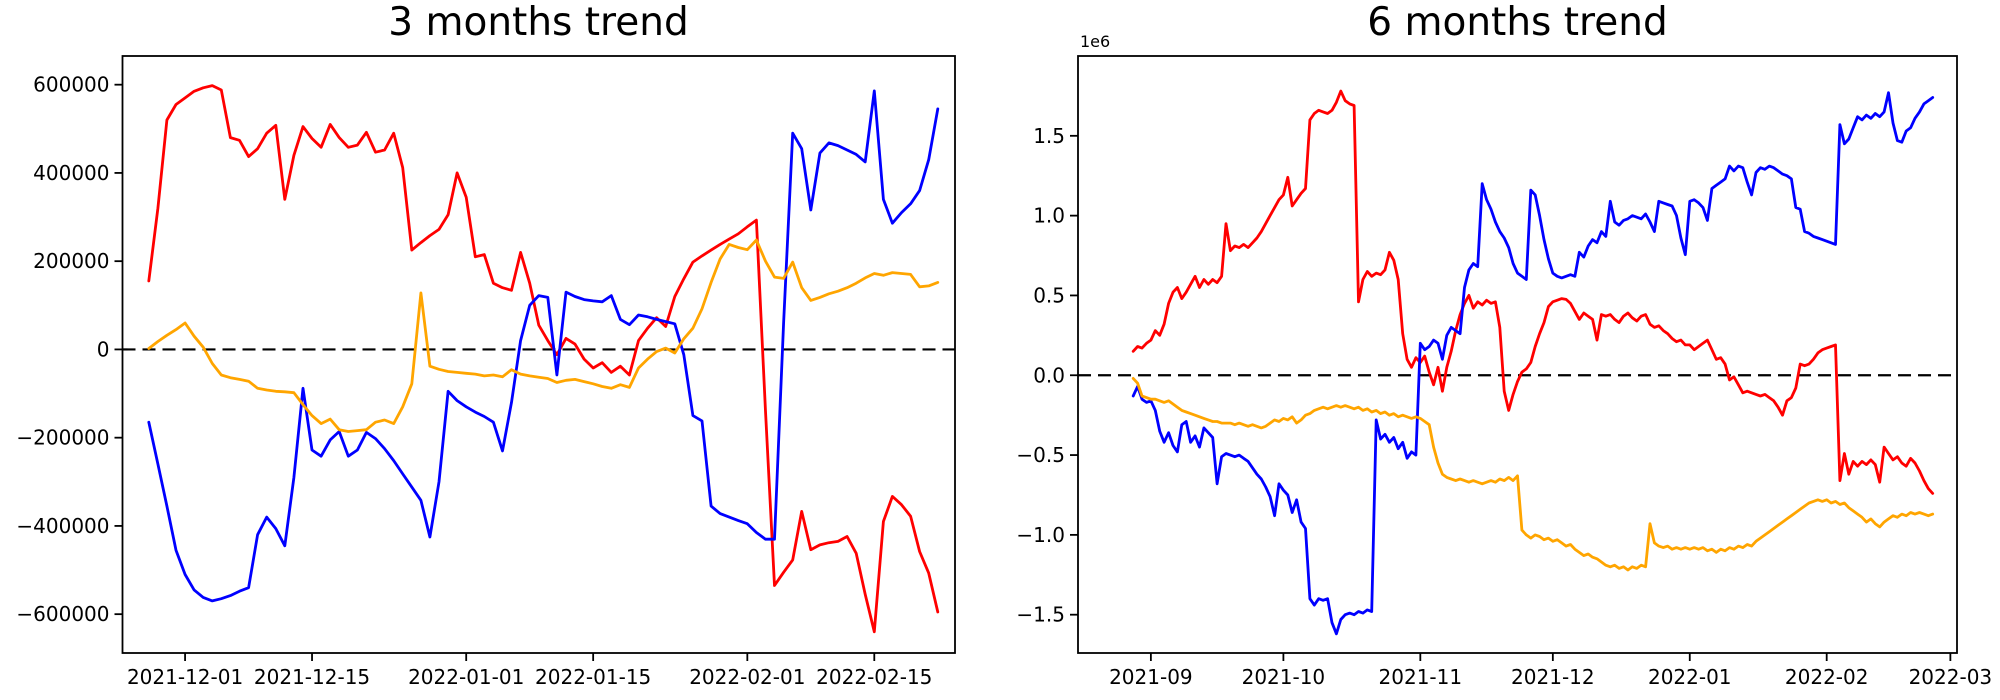  Describe the element at coordinates (466, 677) in the screenshot. I see `x-tick-label: 2022-01-01` at that location.